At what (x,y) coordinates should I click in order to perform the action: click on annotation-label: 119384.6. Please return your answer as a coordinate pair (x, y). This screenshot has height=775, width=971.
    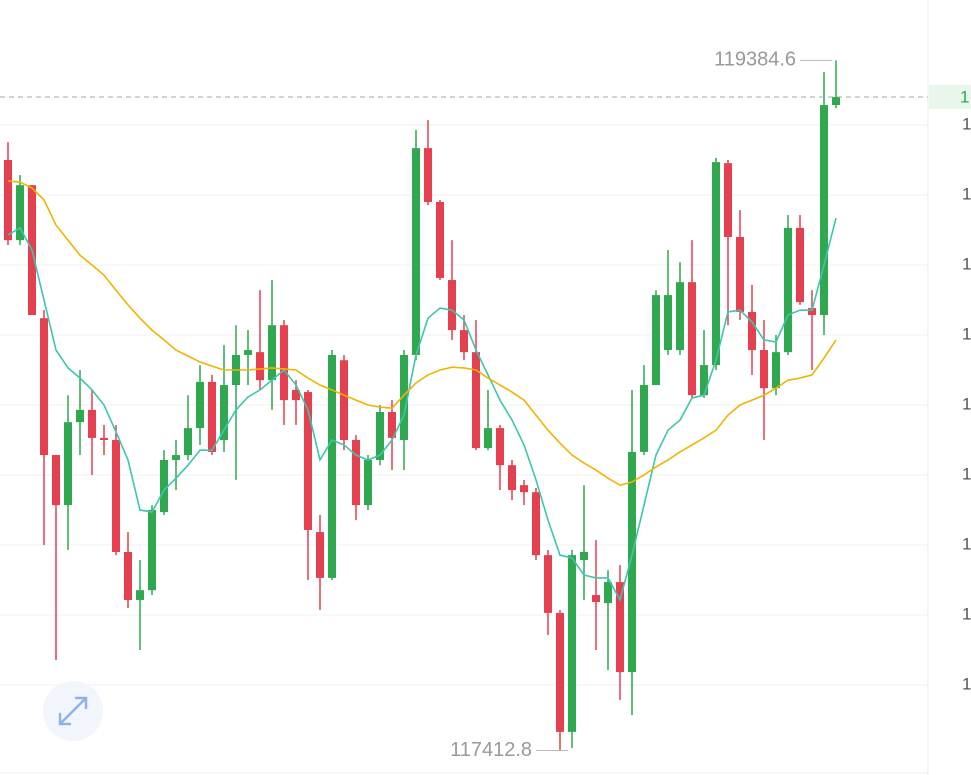
    Looking at the image, I should click on (755, 60).